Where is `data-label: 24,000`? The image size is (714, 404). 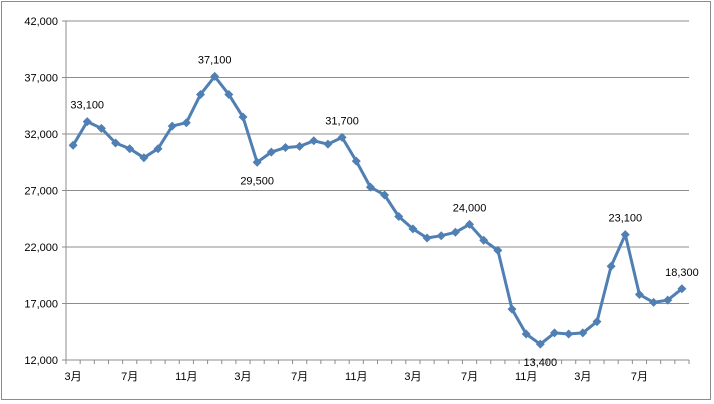 data-label: 24,000 is located at coordinates (470, 208).